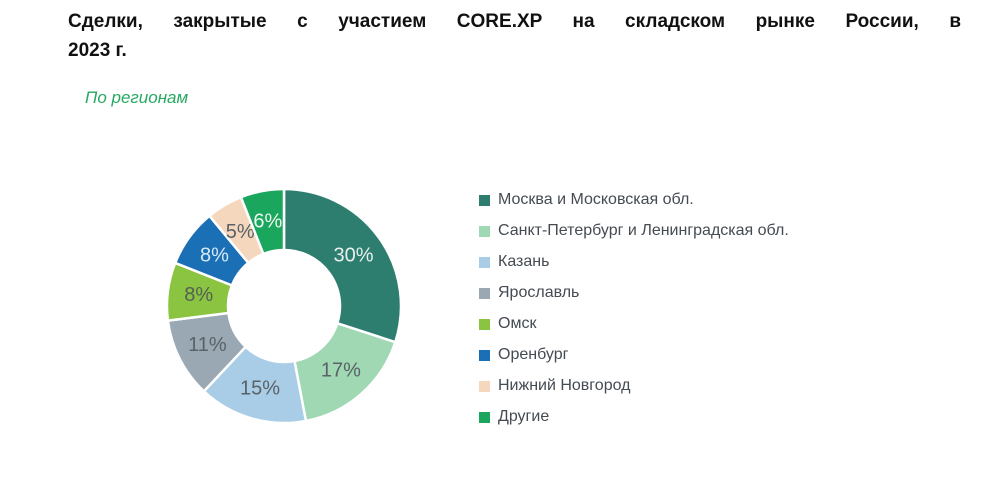 This screenshot has width=1000, height=479. Describe the element at coordinates (596, 199) in the screenshot. I see `legend-label: Москва и Московская обл.` at that location.